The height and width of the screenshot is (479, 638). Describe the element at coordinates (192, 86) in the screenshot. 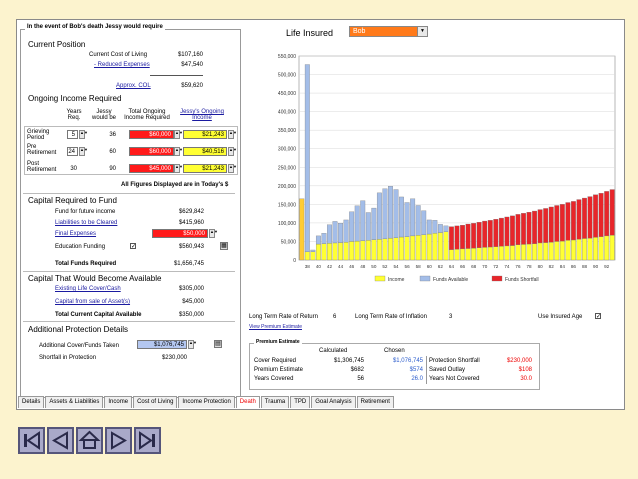

I see `approx-col-value: $59,620` at that location.